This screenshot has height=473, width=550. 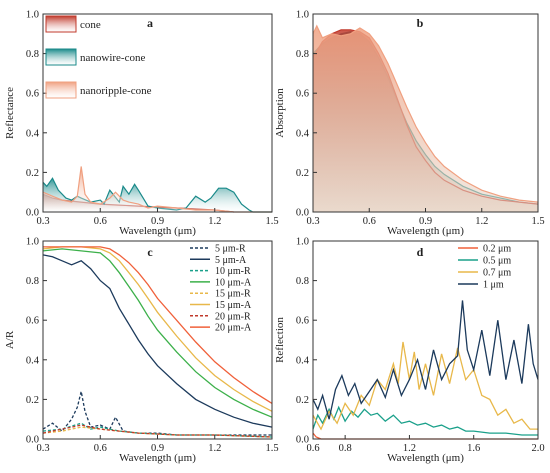 I want to click on legend-label: 10 μm-A, so click(x=233, y=282).